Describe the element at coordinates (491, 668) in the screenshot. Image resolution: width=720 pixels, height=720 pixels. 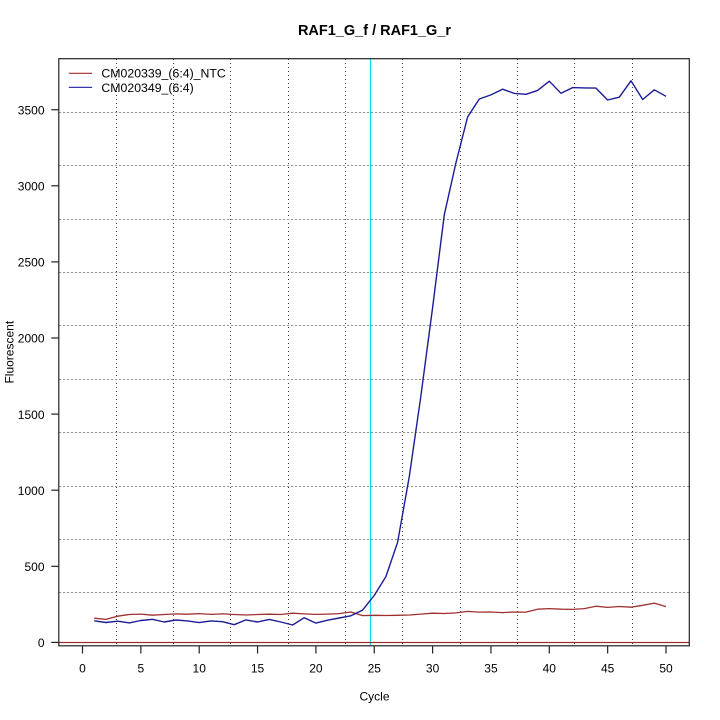
I see `svg-text: 35` at that location.